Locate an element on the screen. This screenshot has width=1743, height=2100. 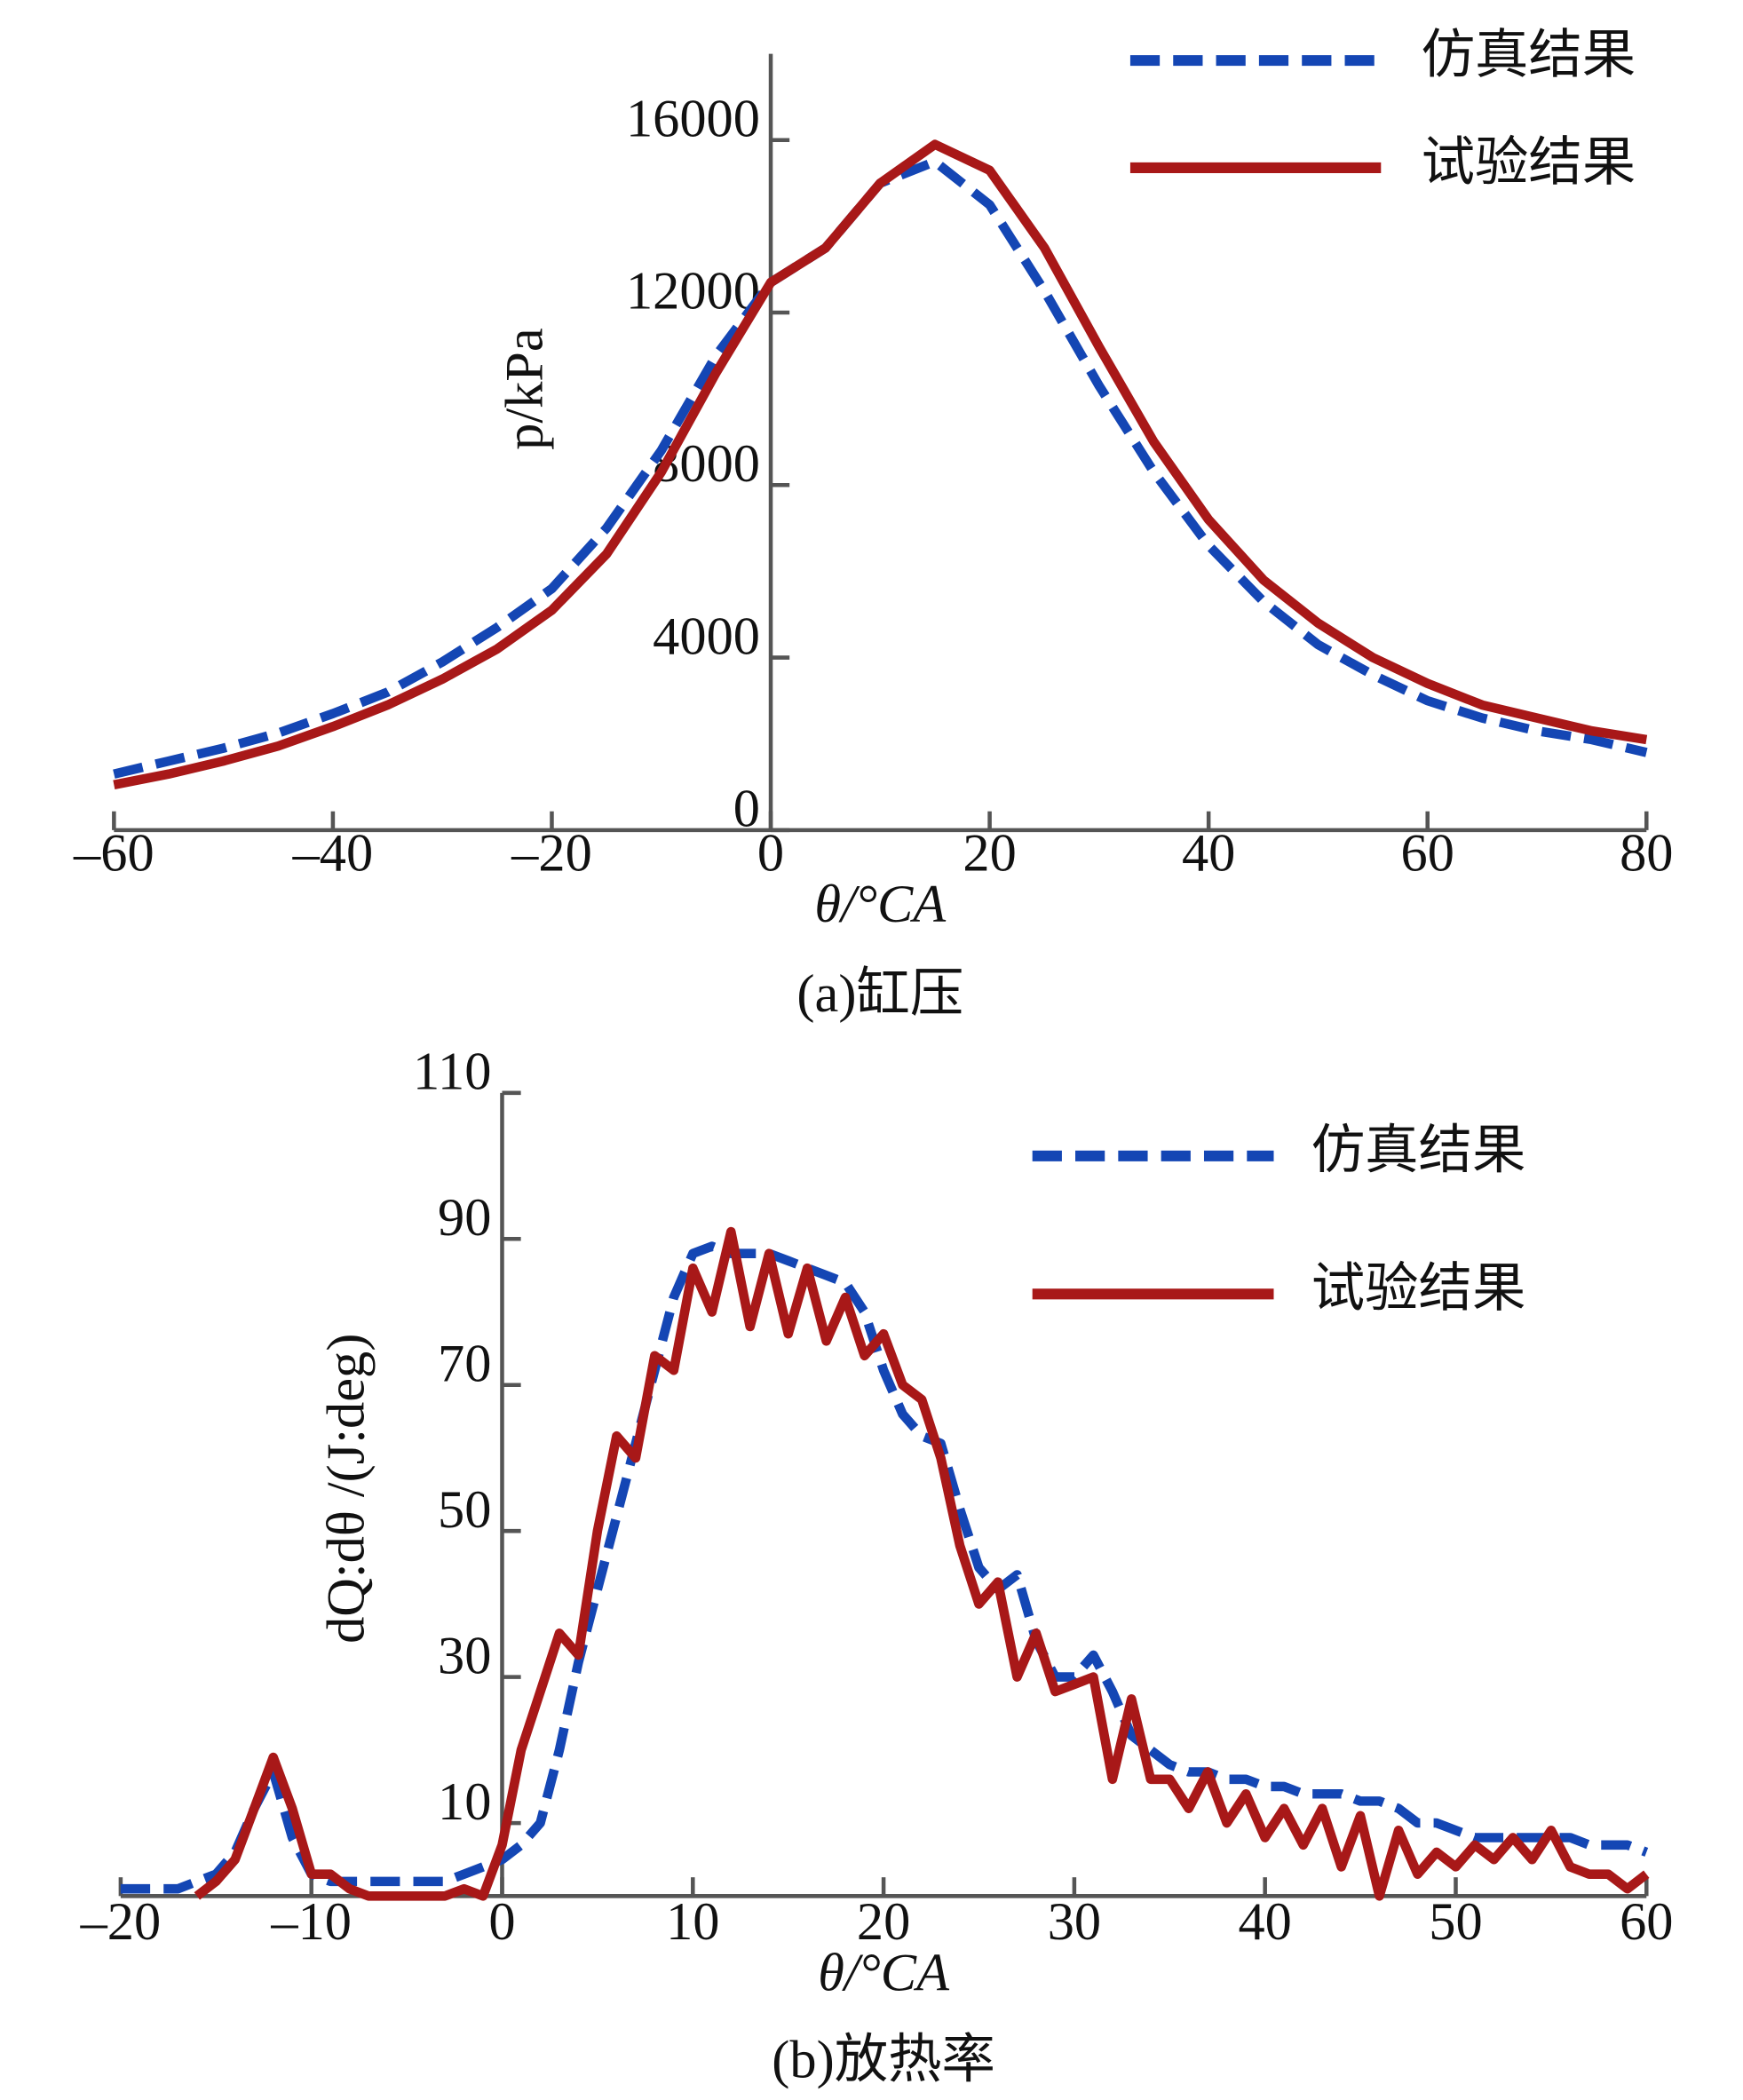
caption: (b)放热率 is located at coordinates (883, 2059).